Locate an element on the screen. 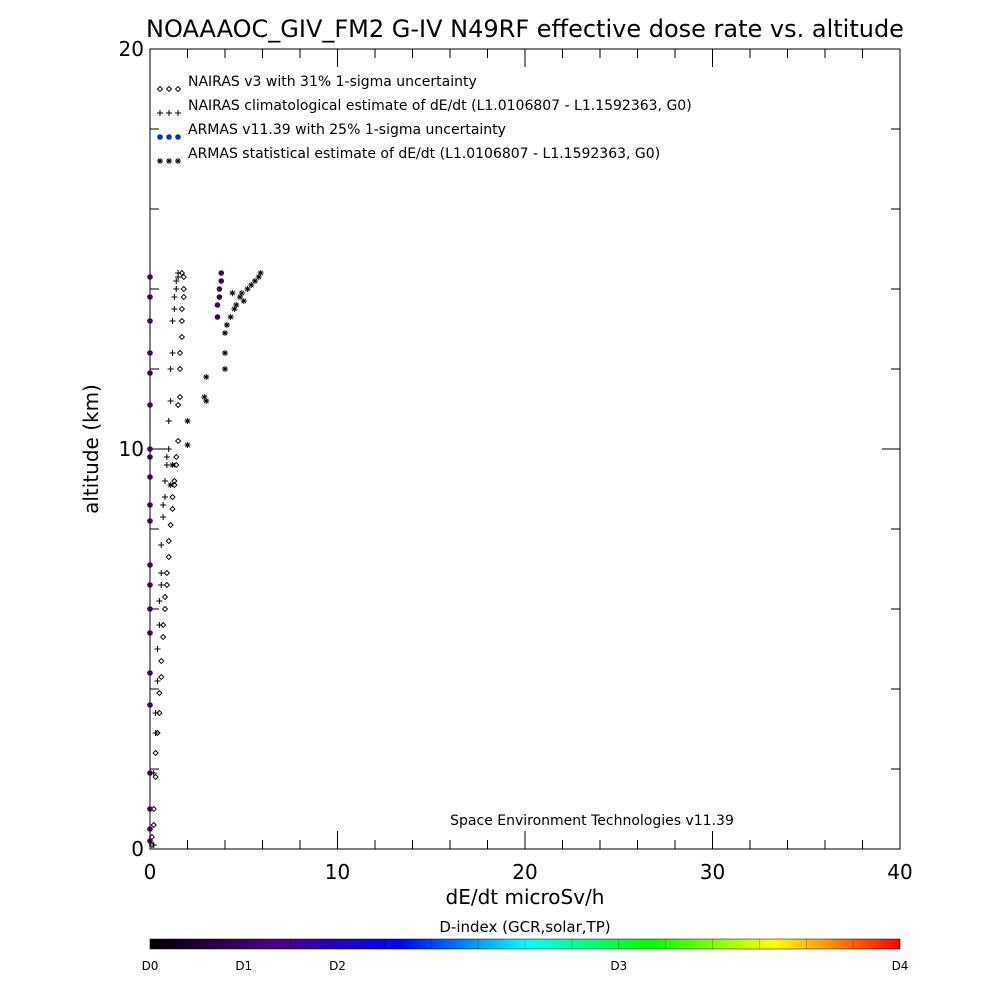 The image size is (1000, 1000). x-axis-label: dE/dt microSv/h is located at coordinates (525, 897).